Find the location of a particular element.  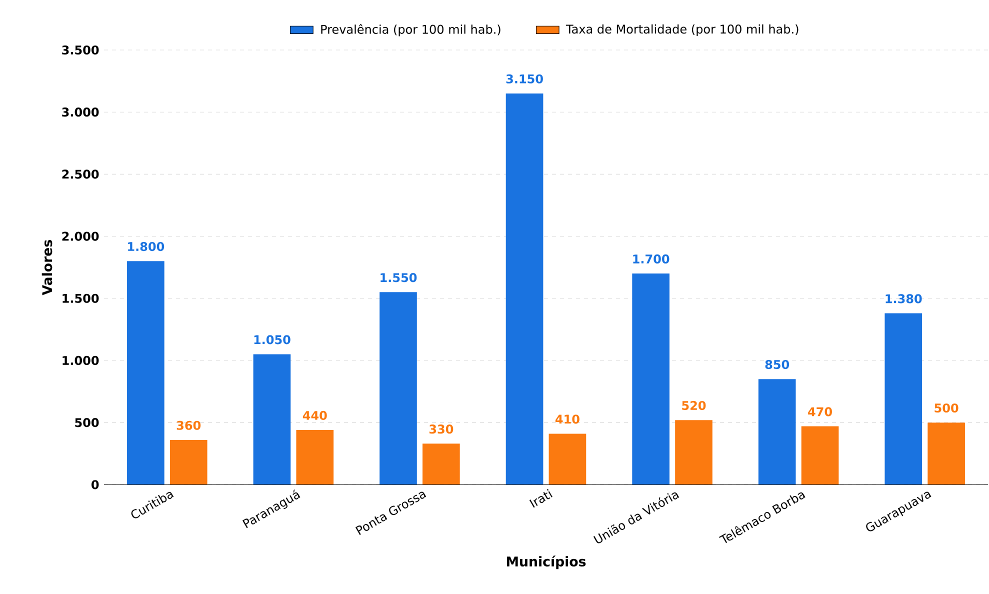

data-label: 1.700 is located at coordinates (651, 259).